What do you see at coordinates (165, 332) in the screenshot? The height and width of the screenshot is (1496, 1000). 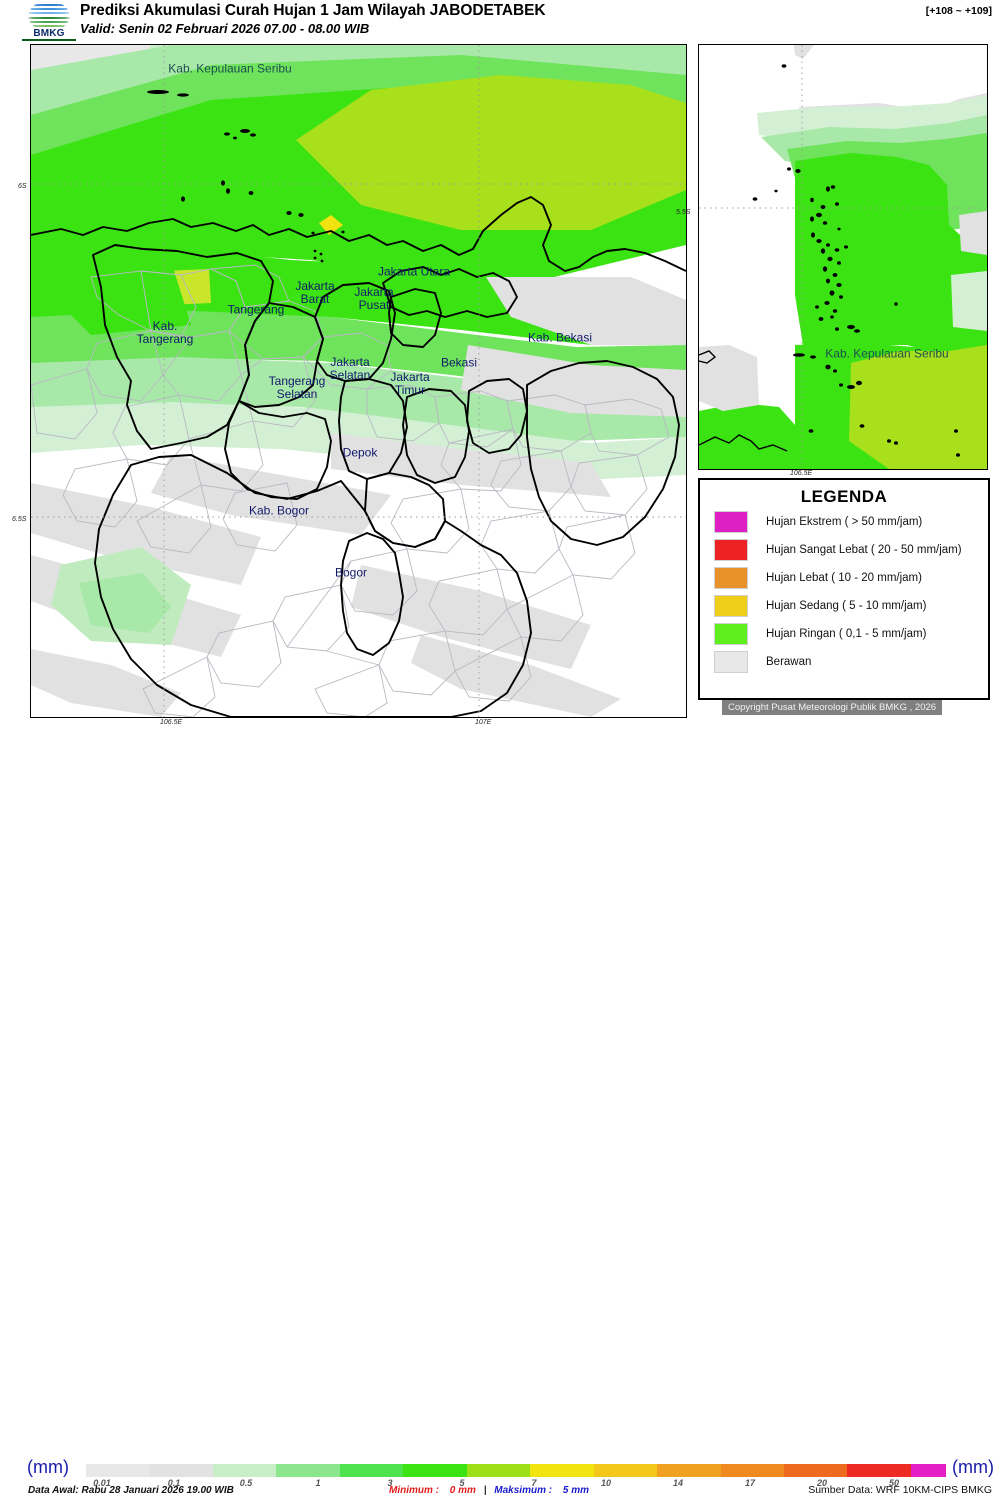 I see `map-city-label: Kab. Tangerang` at bounding box center [165, 332].